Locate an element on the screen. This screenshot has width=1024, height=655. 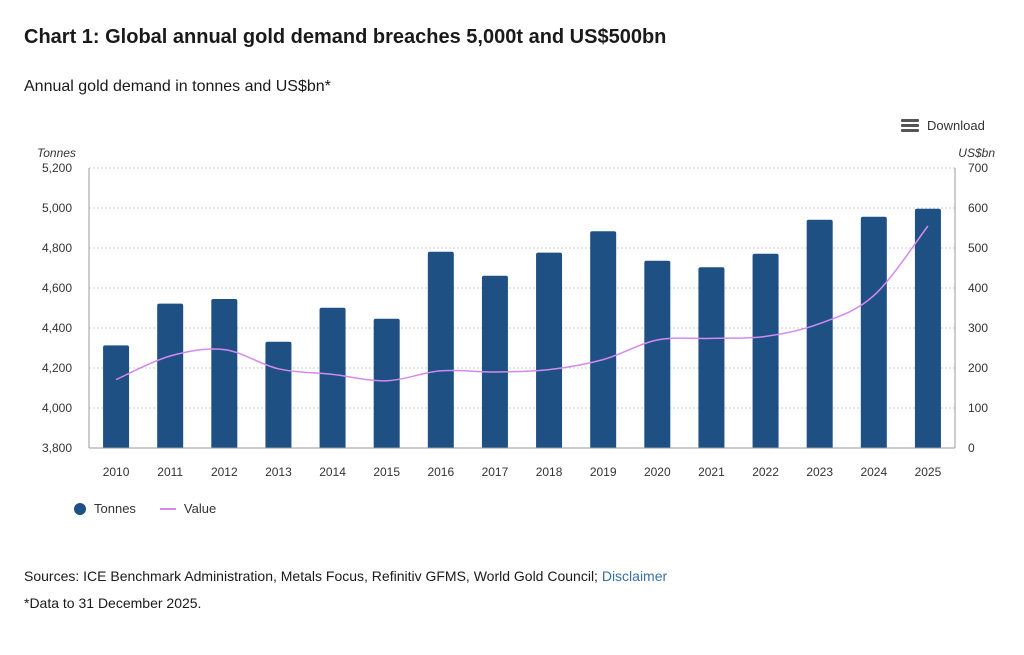
right-axis-title: US$bn is located at coordinates (976, 153).